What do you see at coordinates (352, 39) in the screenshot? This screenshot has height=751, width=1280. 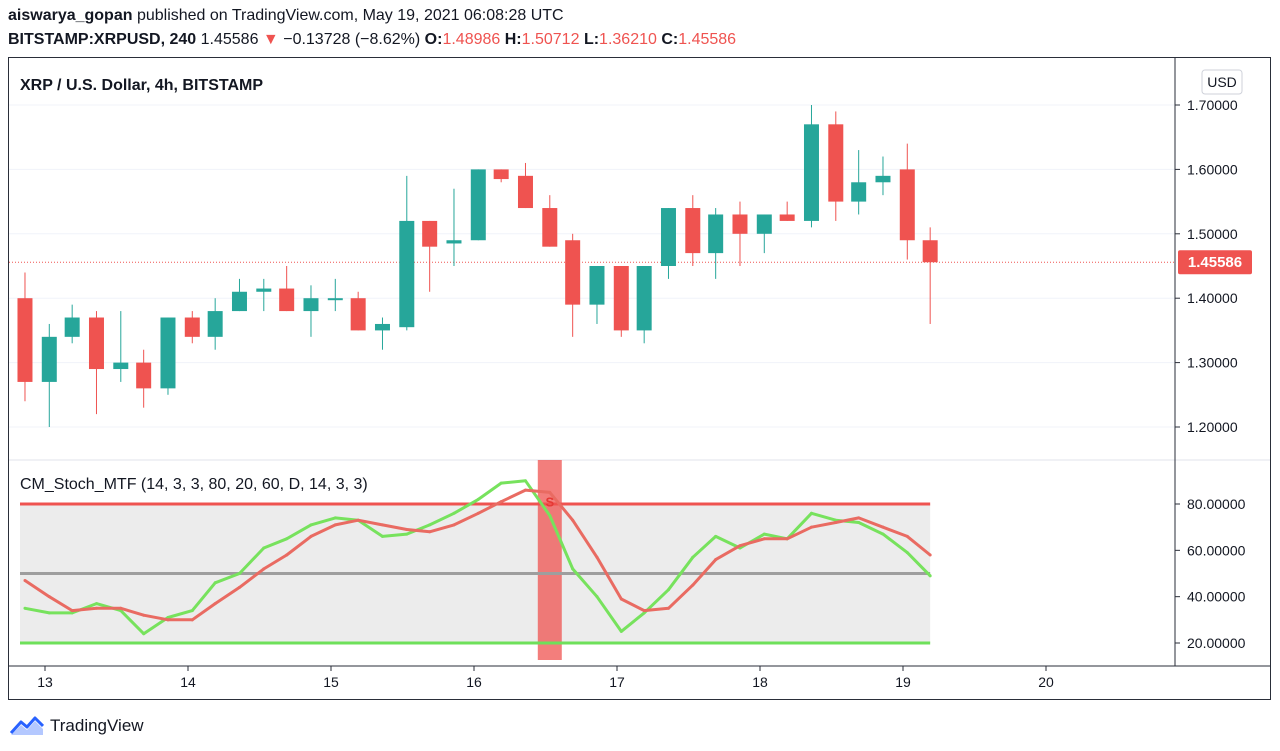 I see `price-change: −0.13728 (−8.62%)` at bounding box center [352, 39].